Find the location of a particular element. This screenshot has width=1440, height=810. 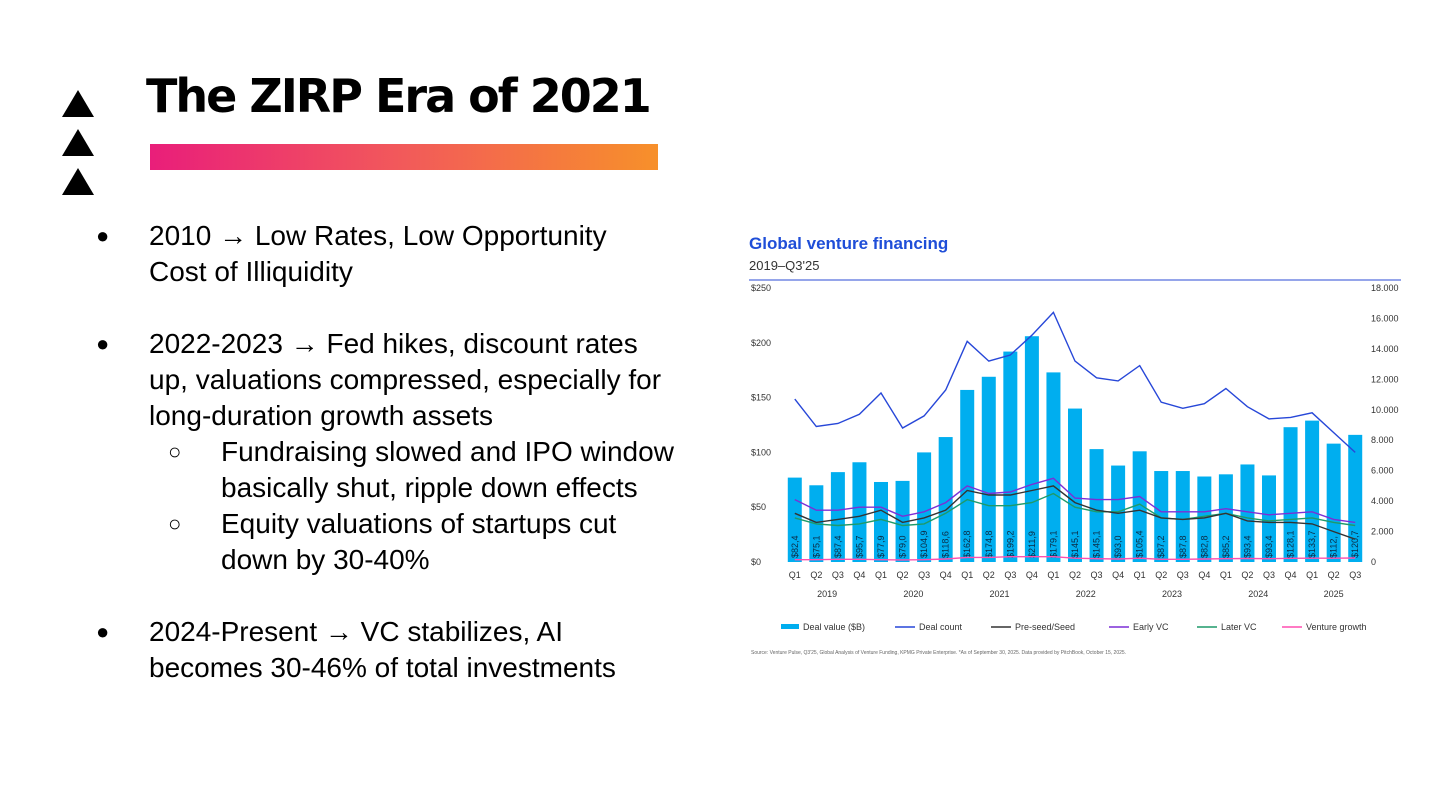

x-year-label: 2021 is located at coordinates (1000, 594).